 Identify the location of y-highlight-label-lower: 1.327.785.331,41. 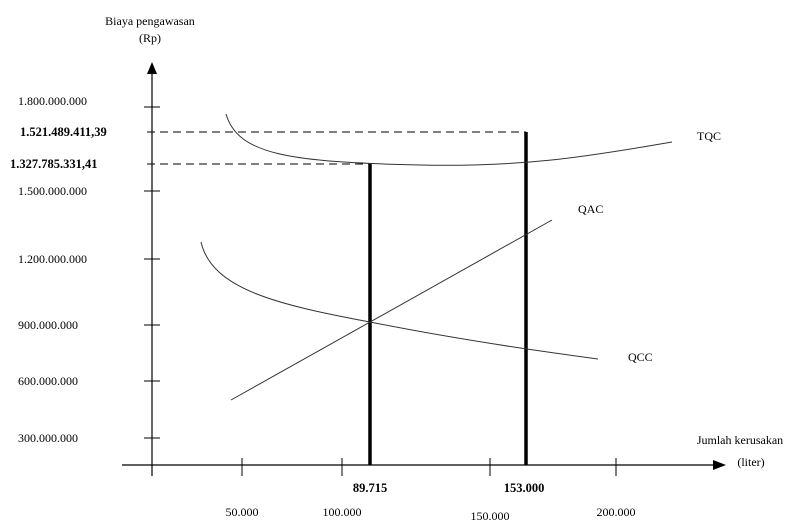
(54, 164).